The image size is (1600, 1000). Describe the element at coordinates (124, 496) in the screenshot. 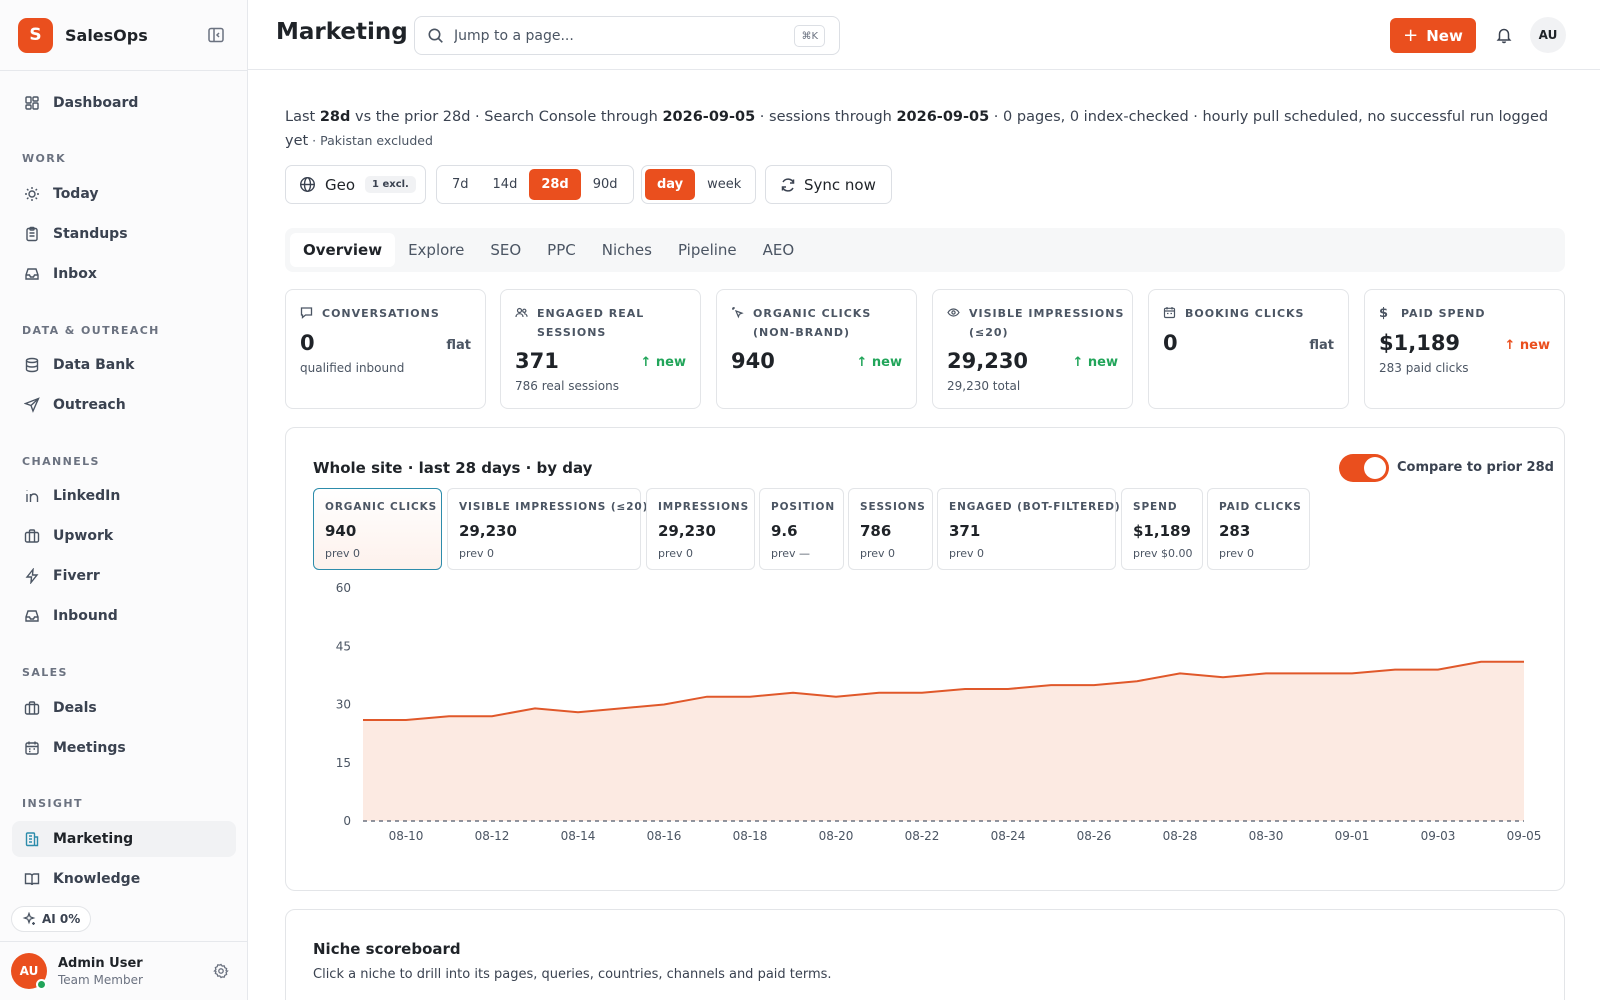

I see `sidebar-item-linkedin: LinkedIn` at that location.